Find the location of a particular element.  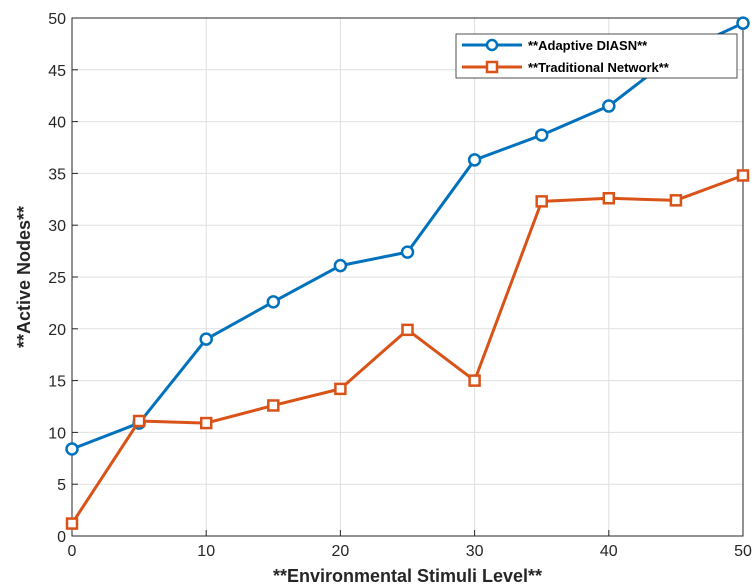

y-tick-label: 0 is located at coordinates (61, 537).